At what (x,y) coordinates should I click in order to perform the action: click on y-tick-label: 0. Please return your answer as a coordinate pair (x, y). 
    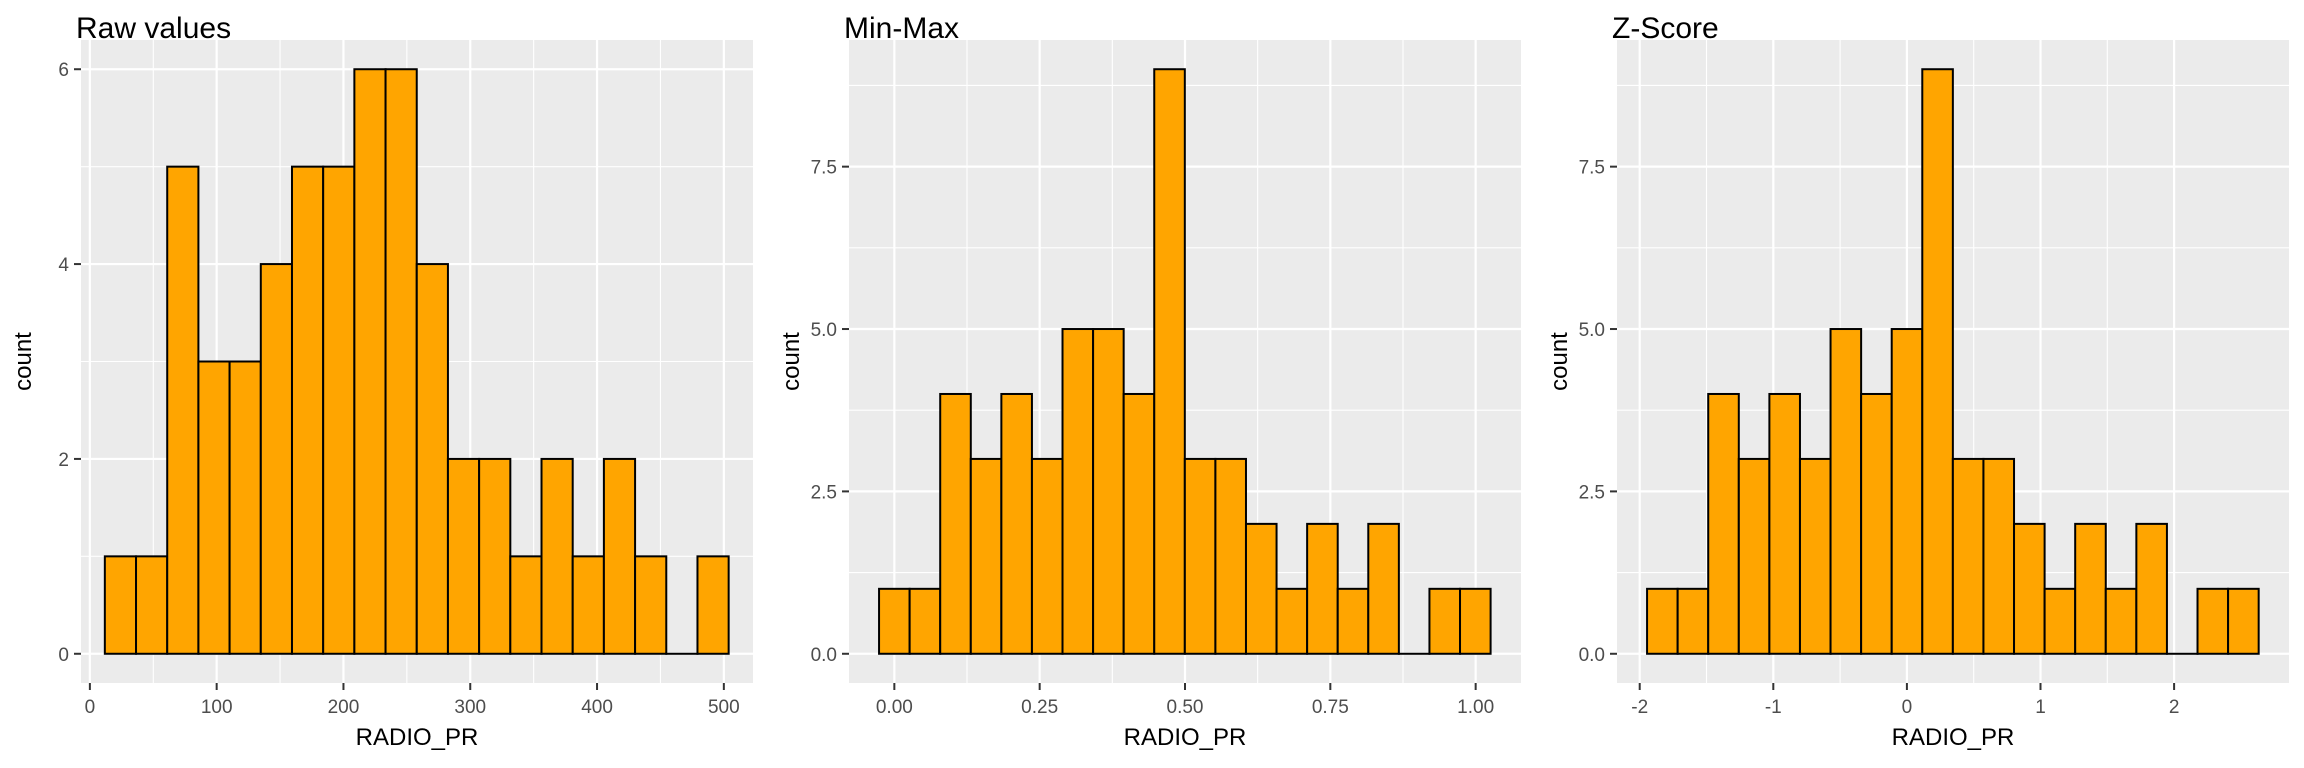
    Looking at the image, I should click on (63, 655).